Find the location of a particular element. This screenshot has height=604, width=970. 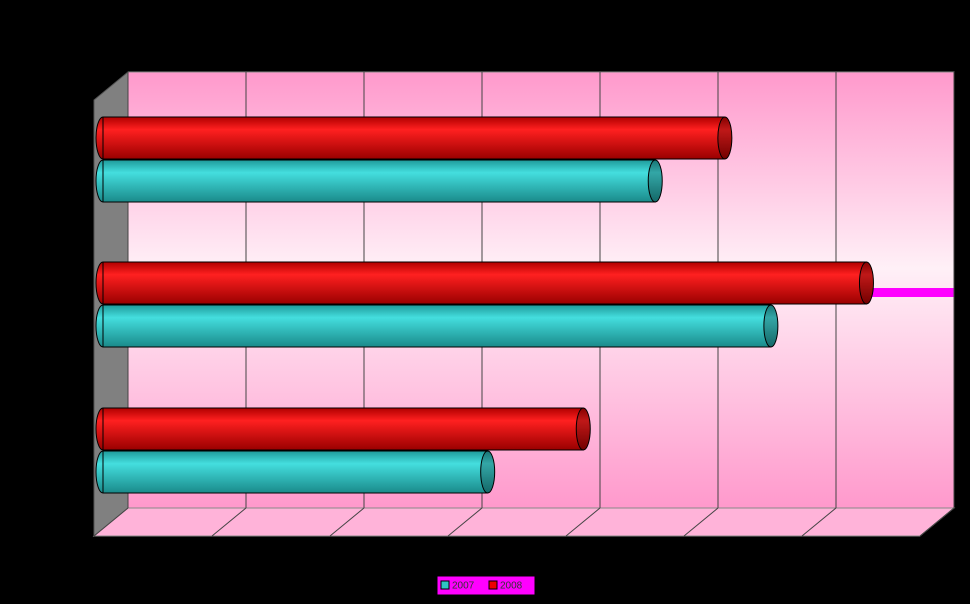

legend: 2007 2008 is located at coordinates (486, 585).